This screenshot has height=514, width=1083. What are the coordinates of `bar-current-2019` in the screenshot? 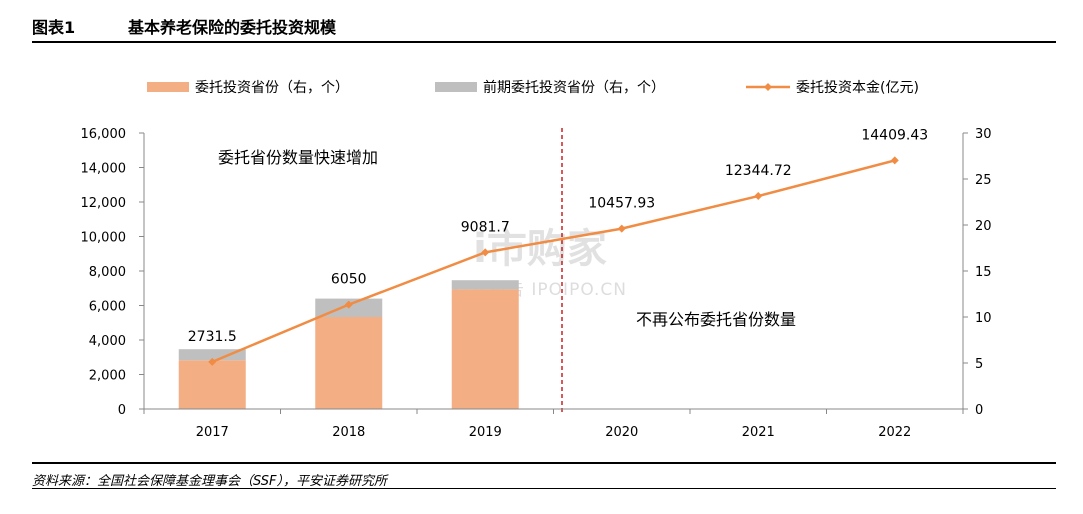 It's located at (485, 349).